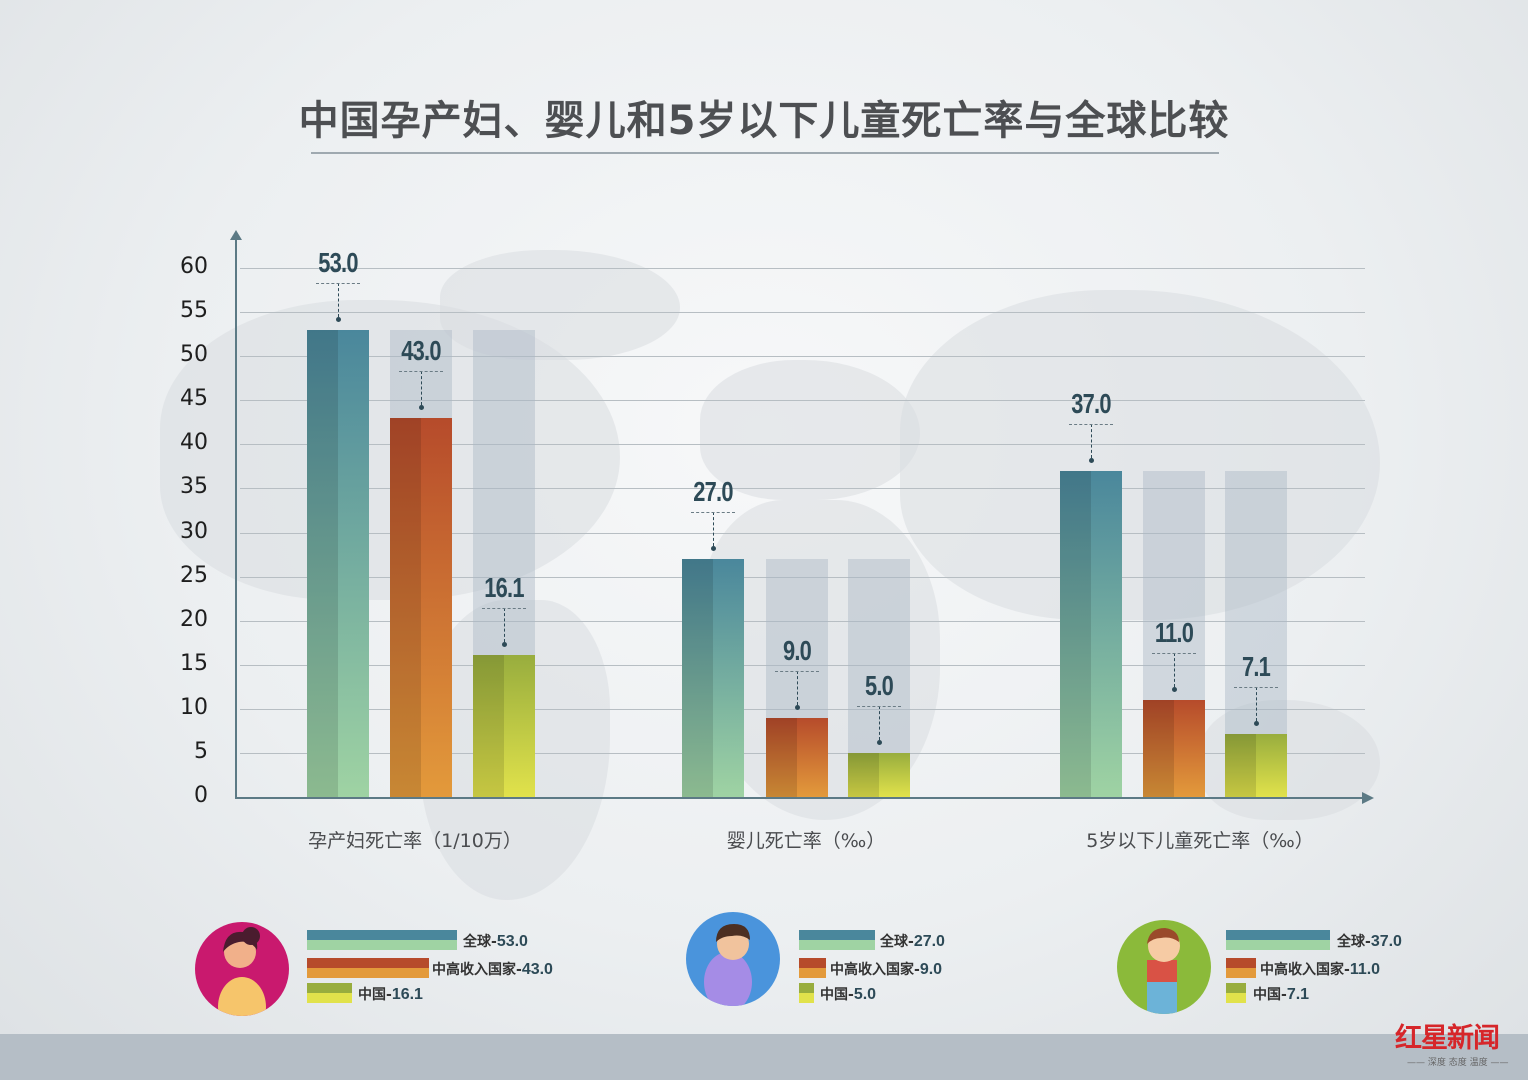 This screenshot has width=1528, height=1080. I want to click on value-label: 7.1, so click(1256, 666).